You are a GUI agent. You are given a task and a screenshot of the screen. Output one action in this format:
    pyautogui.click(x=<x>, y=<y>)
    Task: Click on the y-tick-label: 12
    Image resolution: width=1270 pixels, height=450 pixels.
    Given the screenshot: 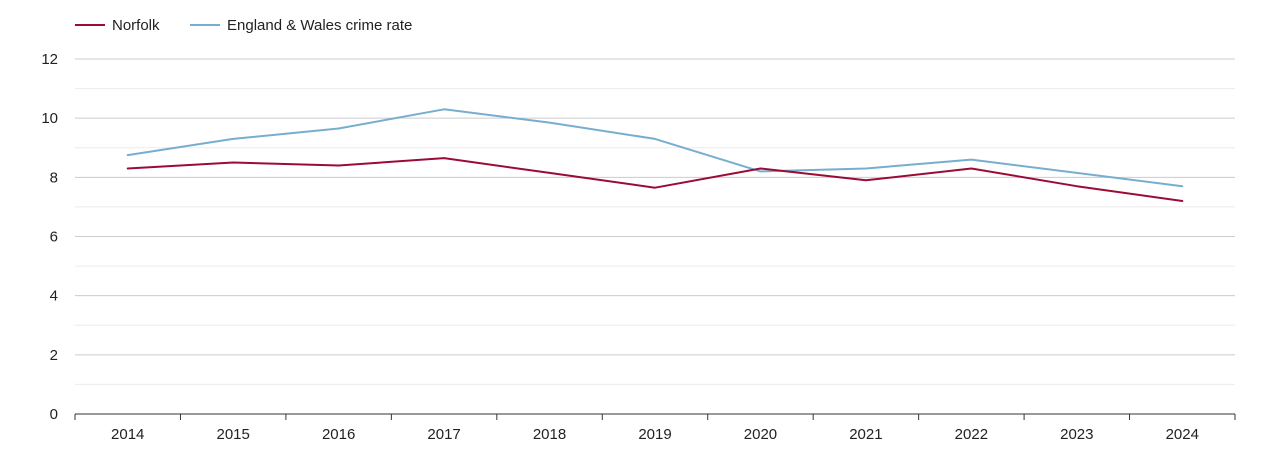 What is the action you would take?
    pyautogui.click(x=49, y=59)
    